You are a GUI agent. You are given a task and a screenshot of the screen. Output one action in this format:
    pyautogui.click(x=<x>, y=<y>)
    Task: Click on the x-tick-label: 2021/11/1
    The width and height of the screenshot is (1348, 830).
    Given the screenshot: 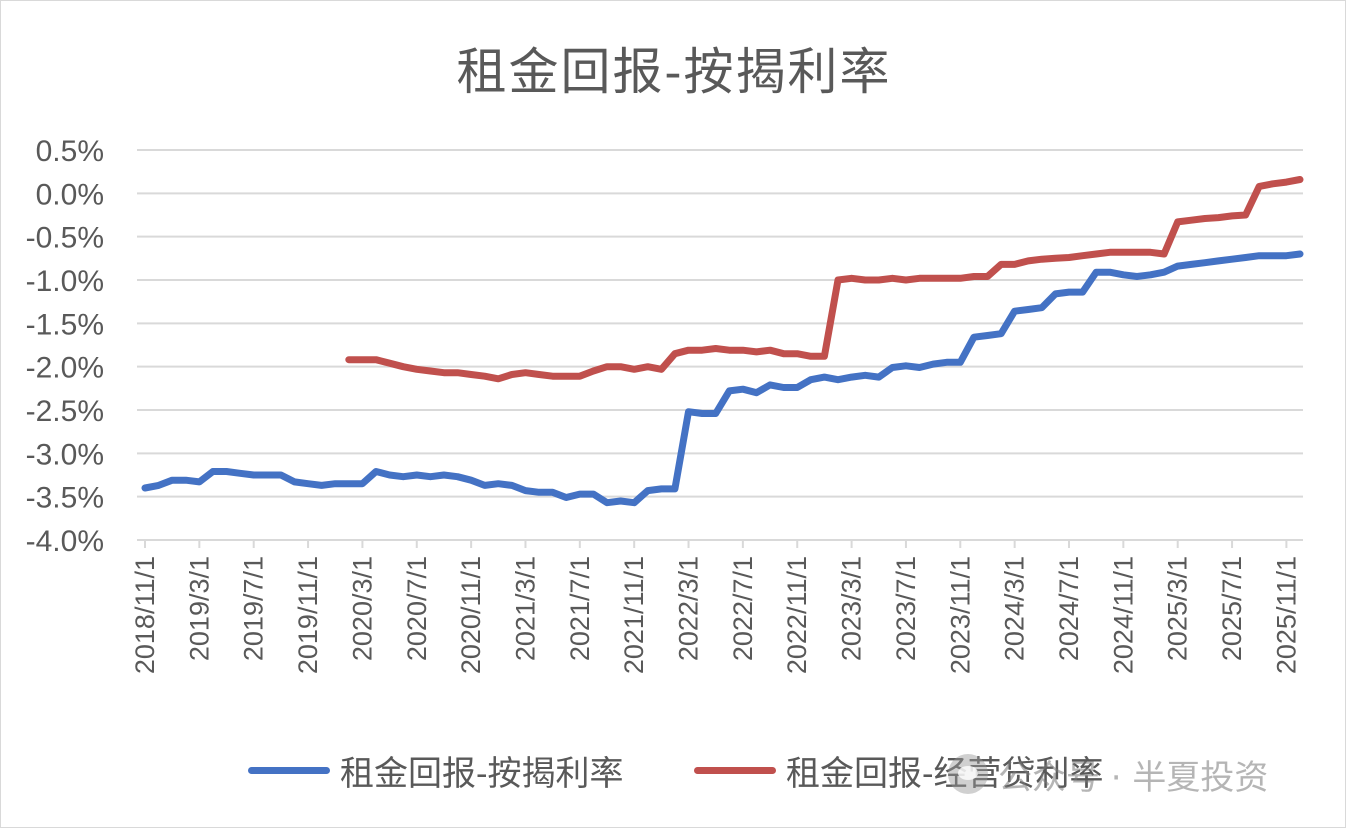 What is the action you would take?
    pyautogui.click(x=634, y=615)
    